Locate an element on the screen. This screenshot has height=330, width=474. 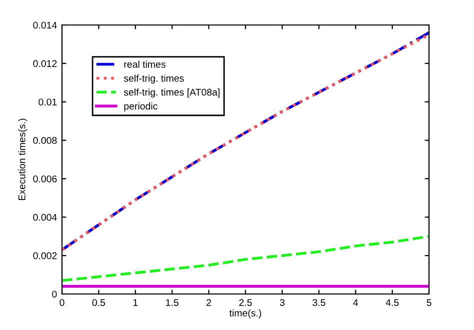
x-tick-label: 4.5 is located at coordinates (392, 302).